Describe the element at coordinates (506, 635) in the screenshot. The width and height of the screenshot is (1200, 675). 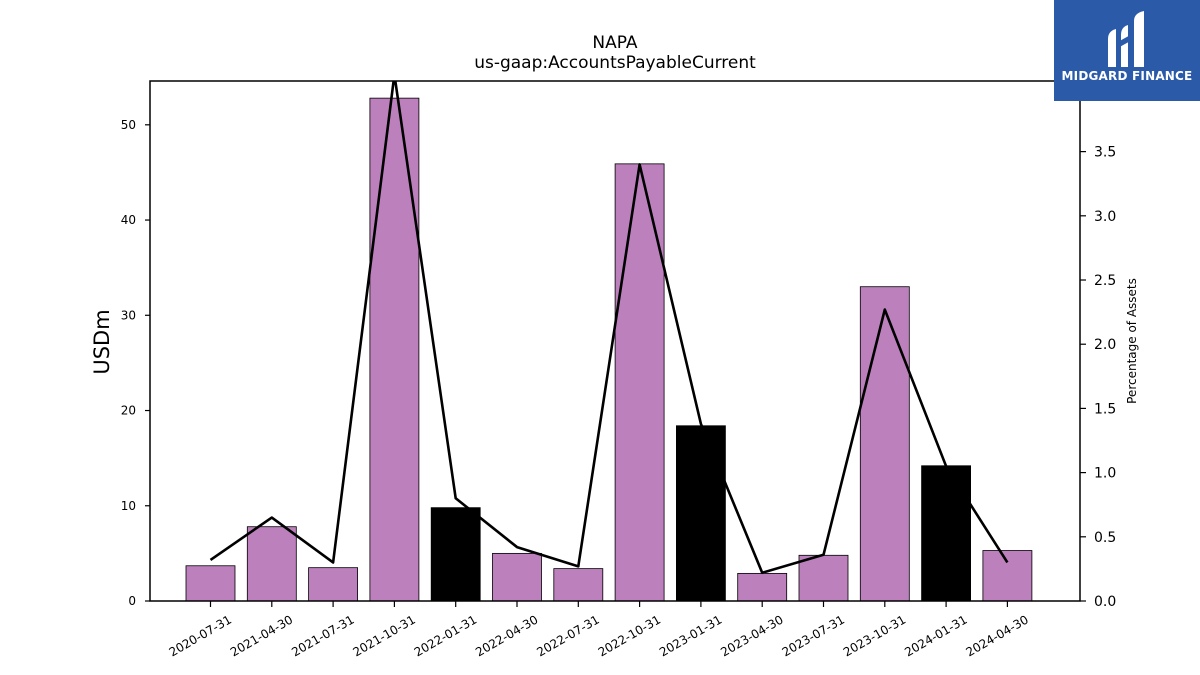
I see `x-tick-label: 2022-04-30` at that location.